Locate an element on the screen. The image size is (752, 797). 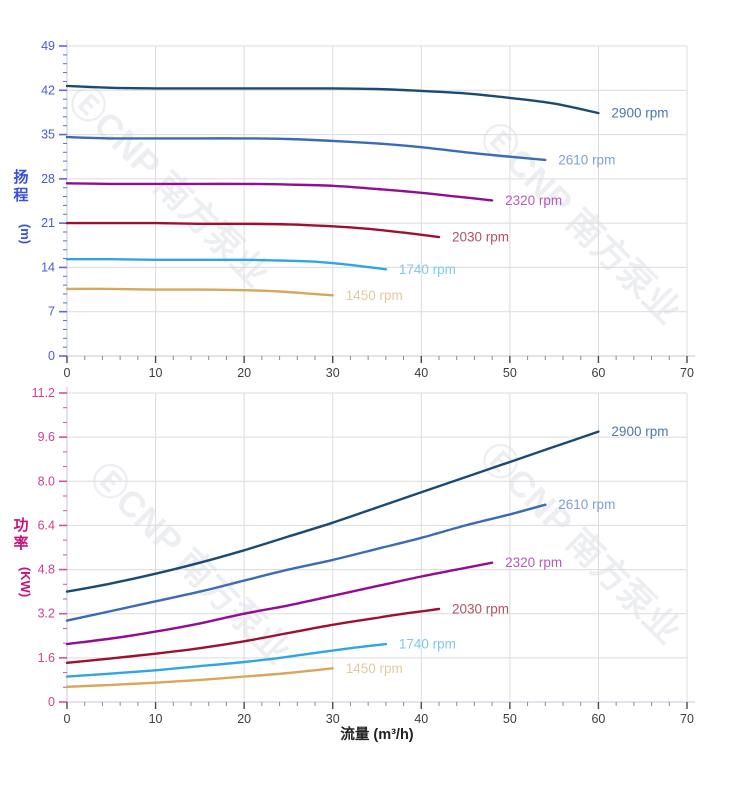
head-chart-curve-2900-rpm is located at coordinates (332, 99).